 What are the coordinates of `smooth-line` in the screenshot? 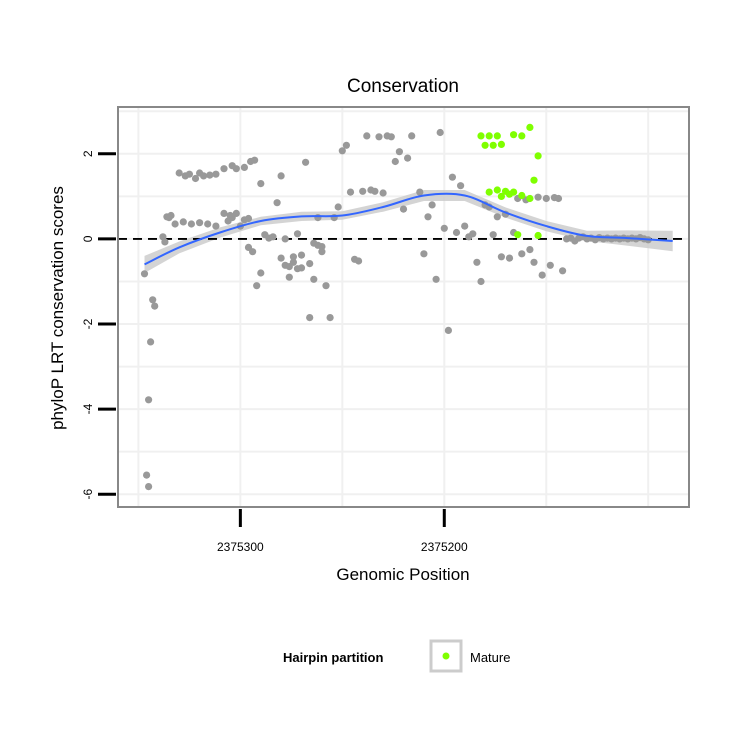 It's located at (408, 229).